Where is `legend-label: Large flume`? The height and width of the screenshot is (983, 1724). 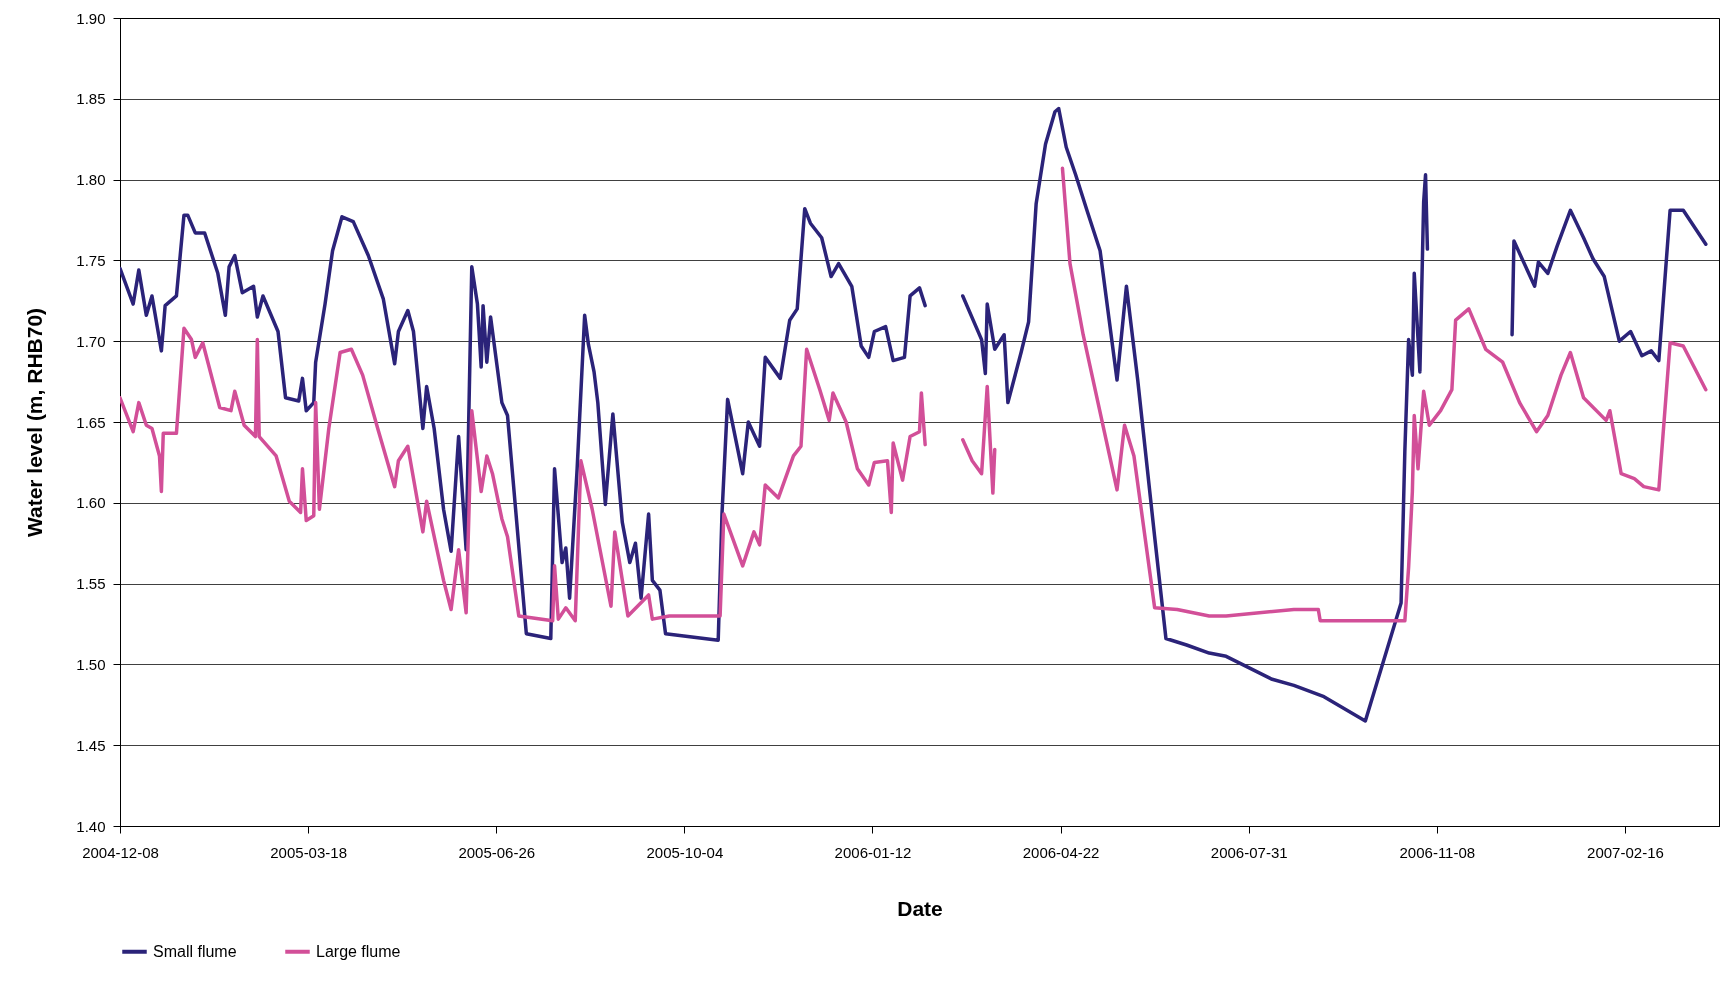
legend-label: Large flume is located at coordinates (358, 951).